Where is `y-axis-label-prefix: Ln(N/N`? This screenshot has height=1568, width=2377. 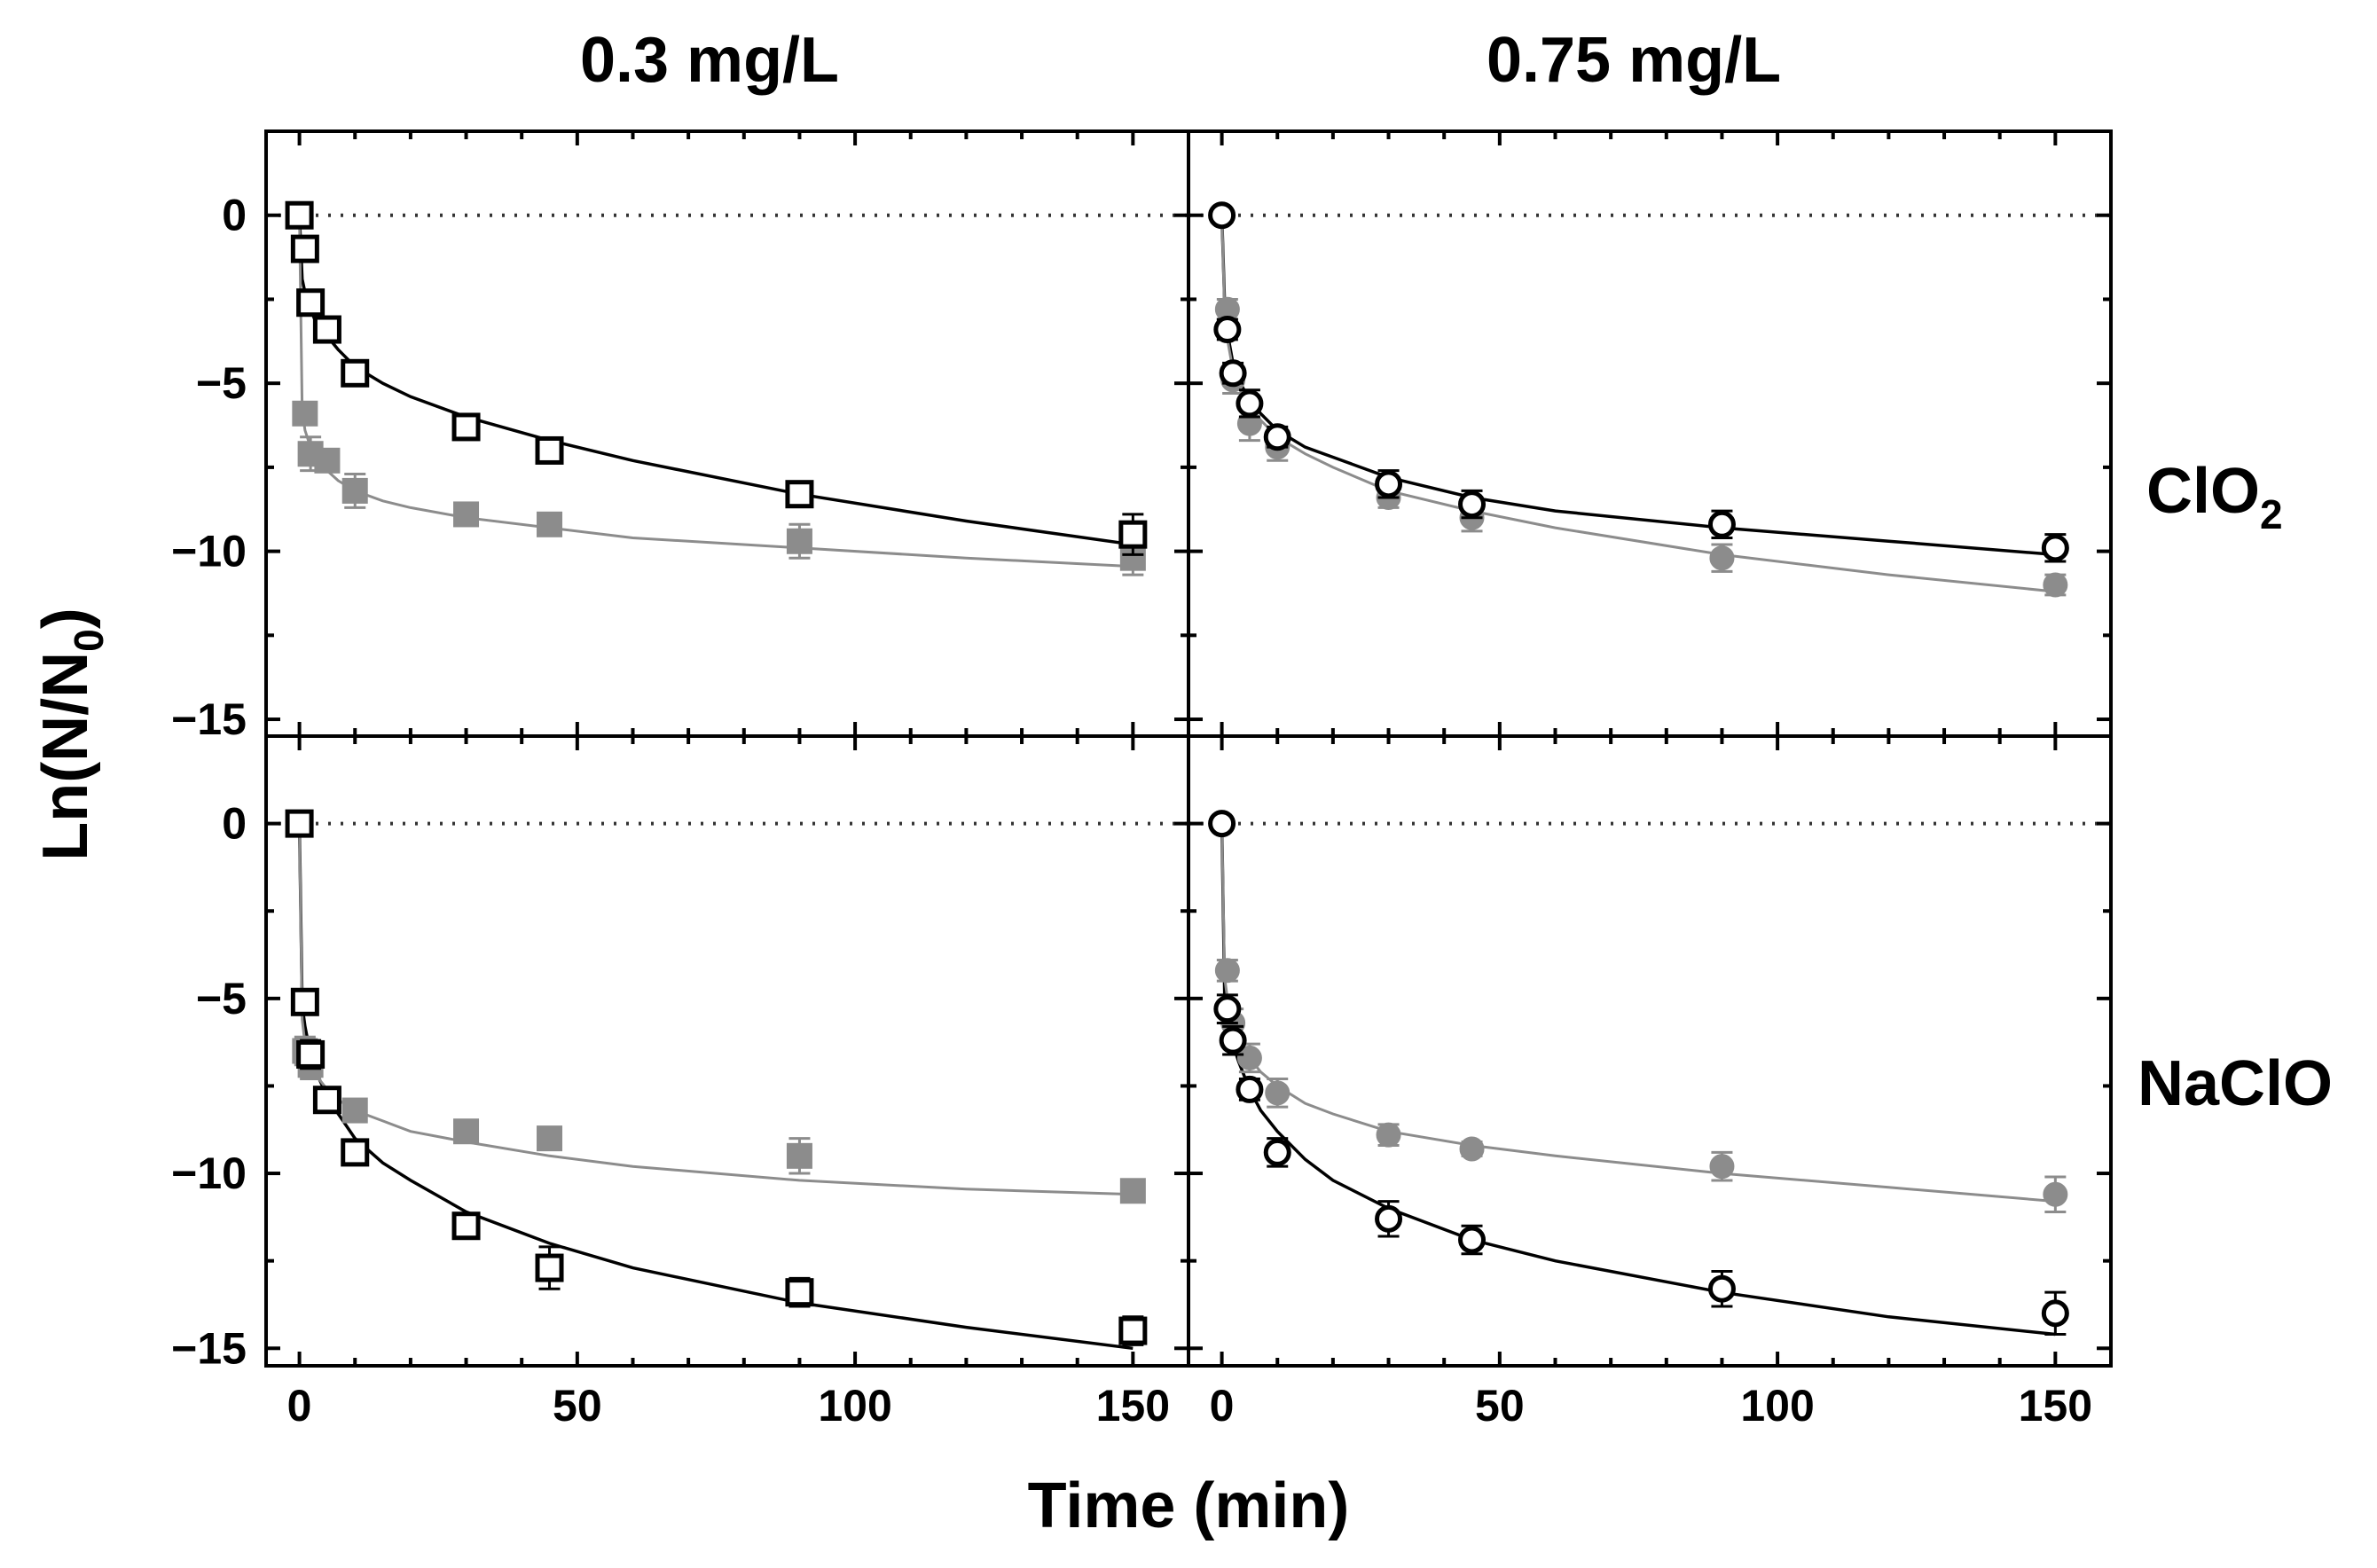
y-axis-label-prefix: Ln(N/N is located at coordinates (65, 756).